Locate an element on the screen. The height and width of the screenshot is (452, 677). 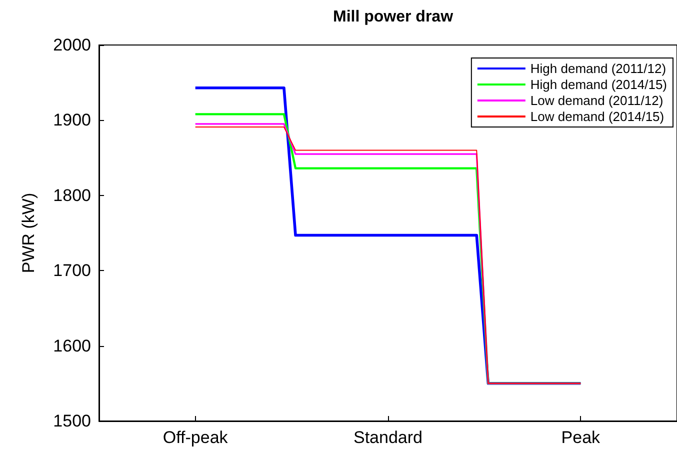
legend-label: Low demand (2011/12) is located at coordinates (597, 100).